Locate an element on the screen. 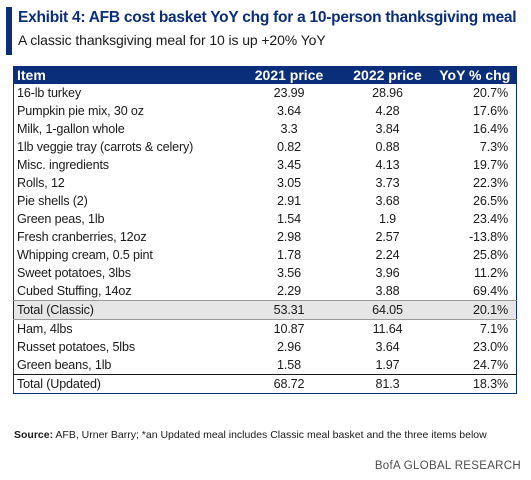 Image resolution: width=531 pixels, height=480 pixels. yoy-chg-cell: 26.5% is located at coordinates (490, 201).